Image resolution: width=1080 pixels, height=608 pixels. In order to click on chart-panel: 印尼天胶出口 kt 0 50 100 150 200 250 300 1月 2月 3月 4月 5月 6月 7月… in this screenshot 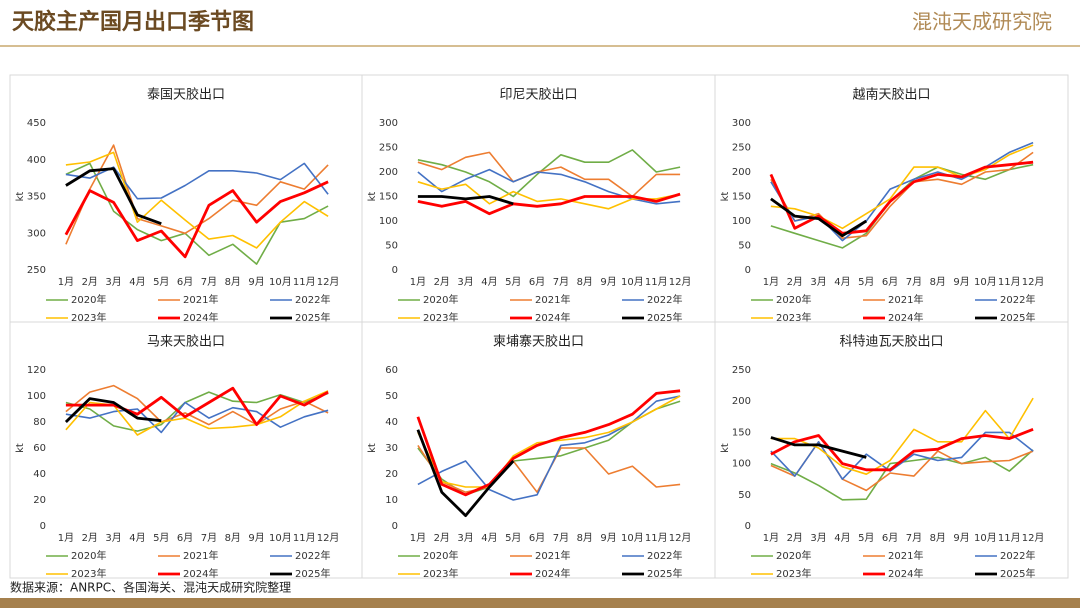, I will do `click(538, 199)`.